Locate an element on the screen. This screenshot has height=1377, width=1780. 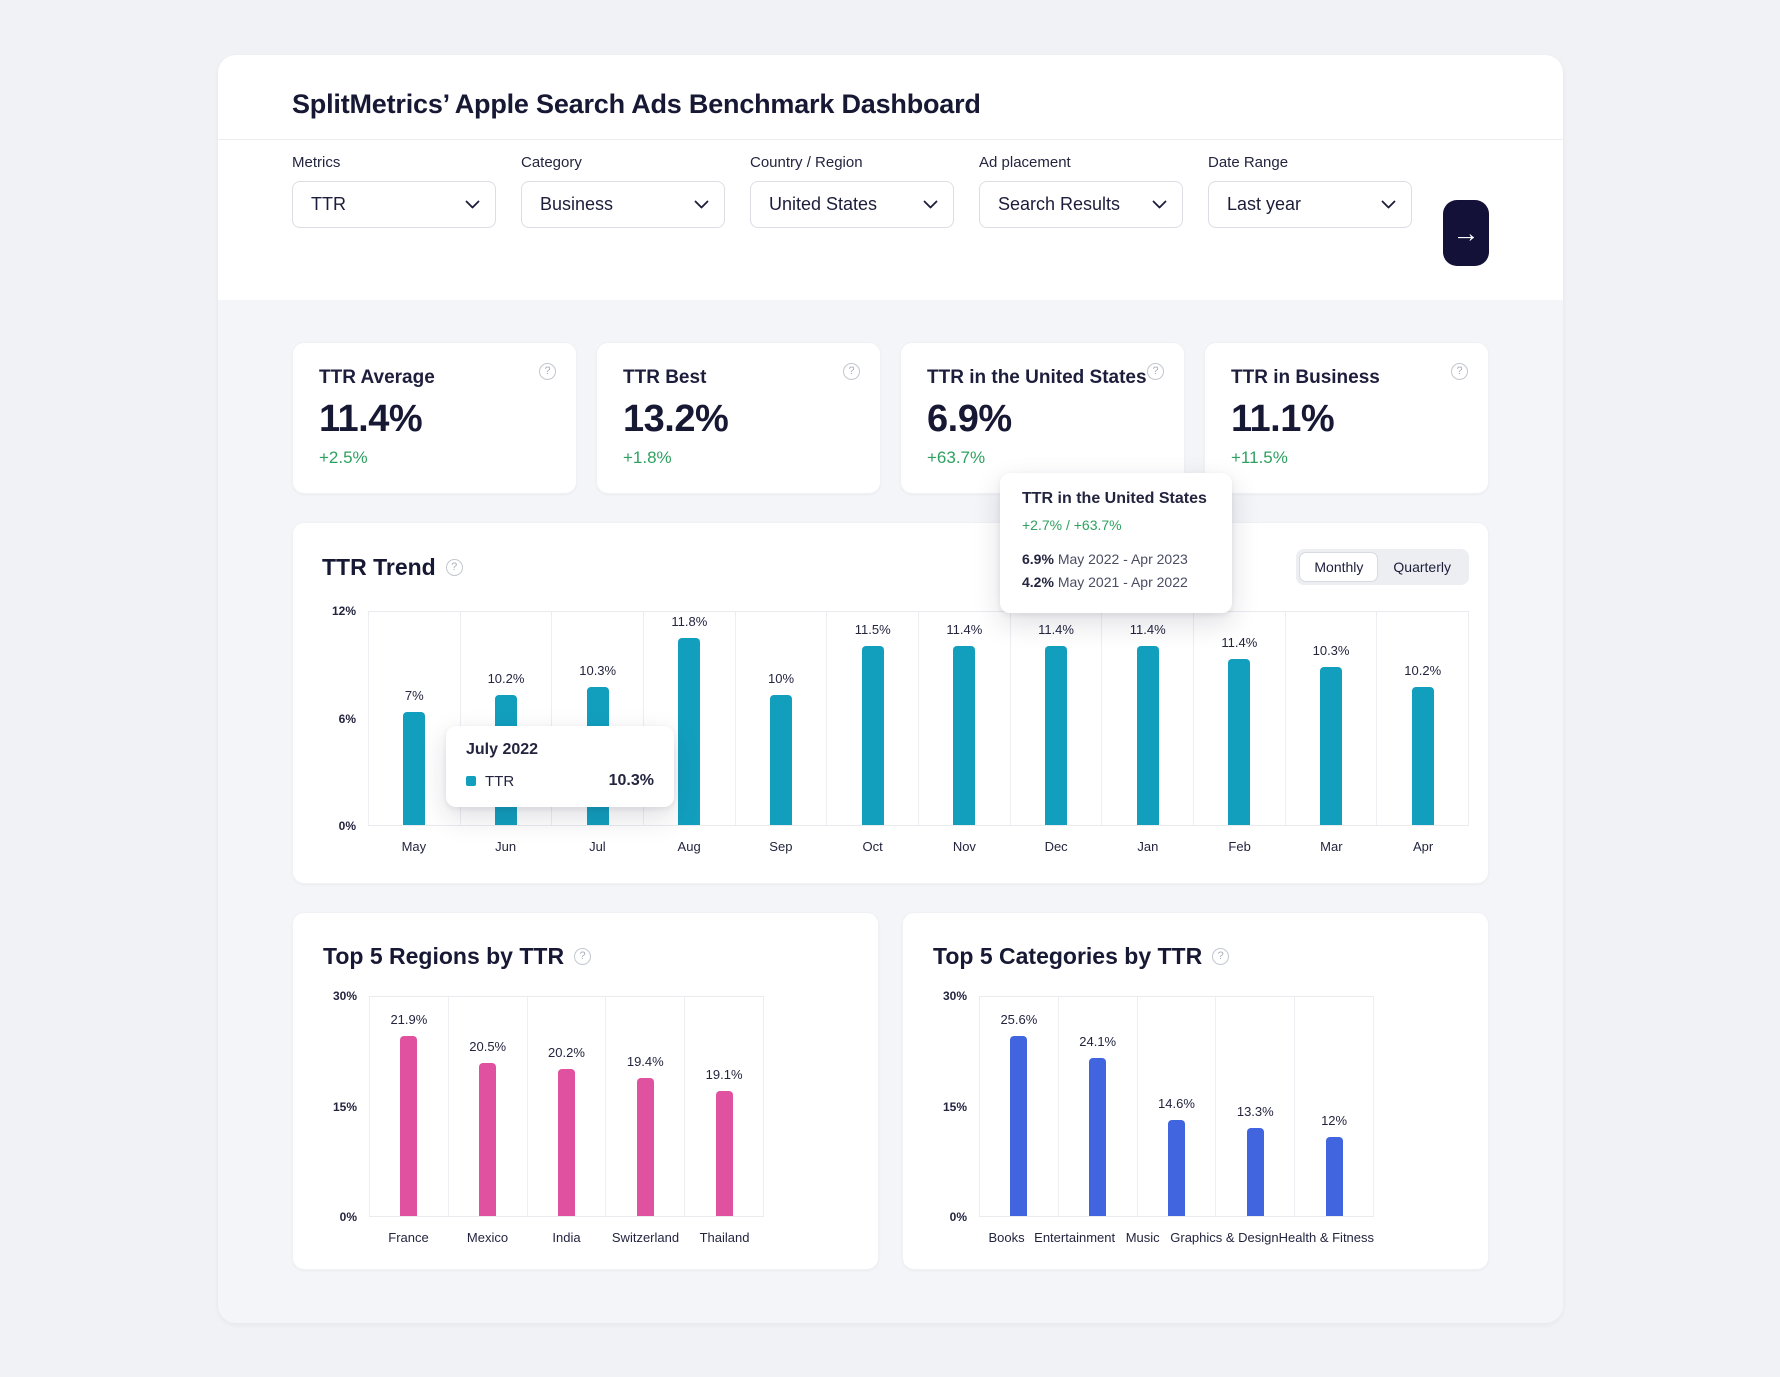
stat-card-ttr-best: TTR Best ? 13.2% +1.8% is located at coordinates (738, 418).